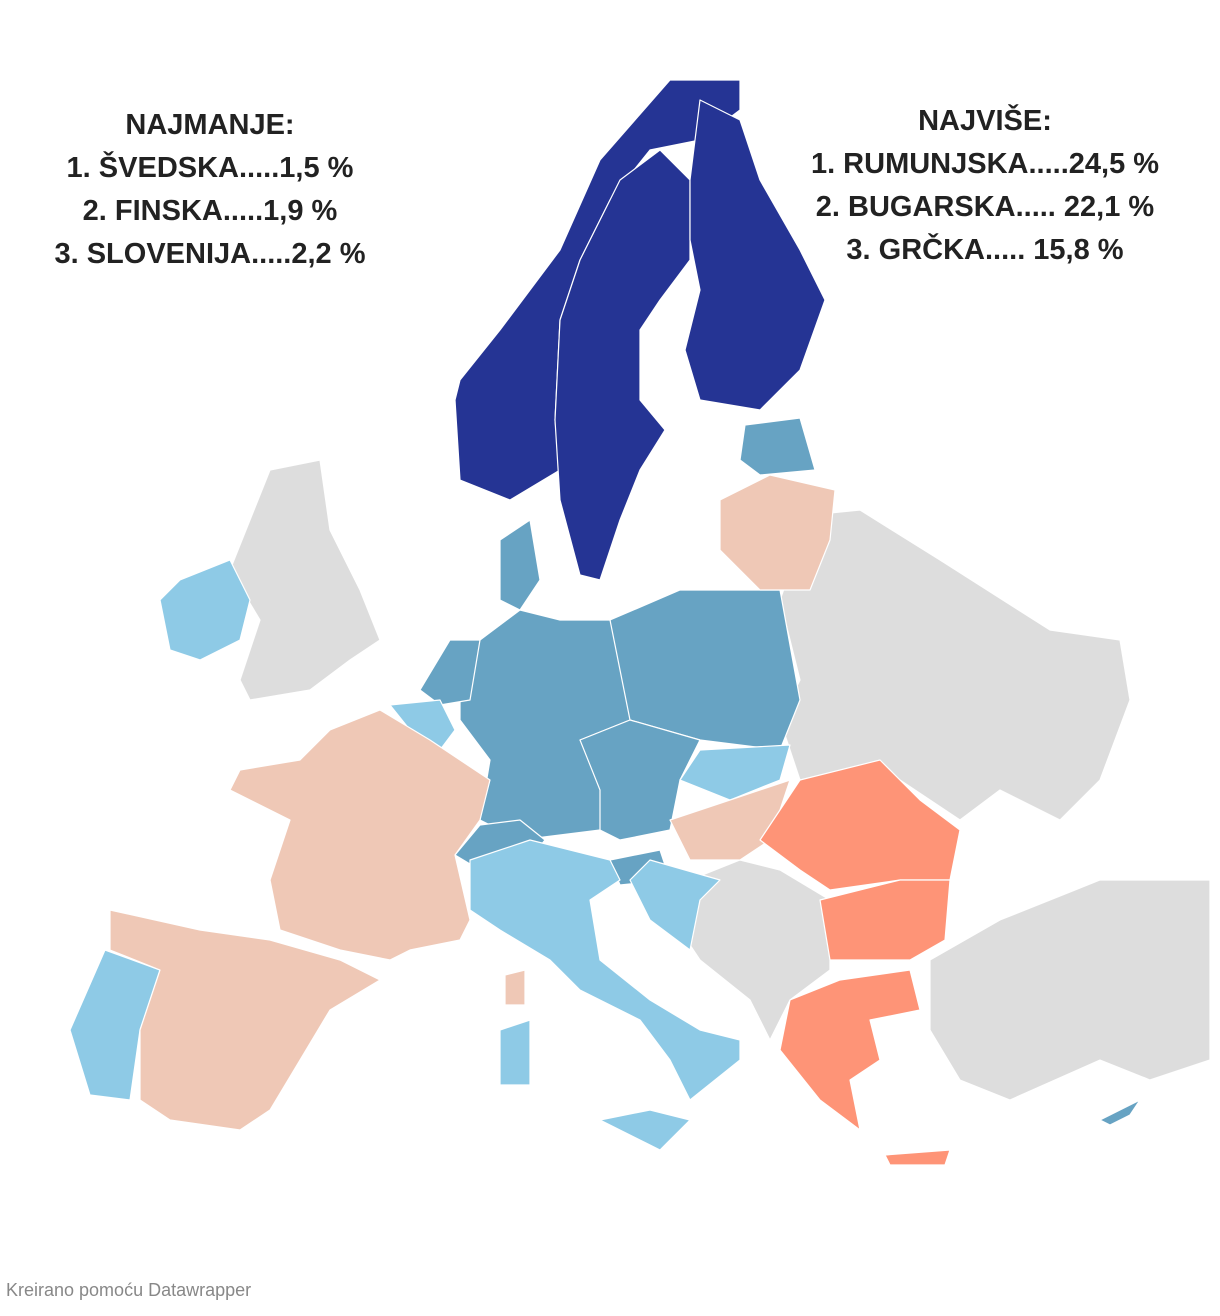  Describe the element at coordinates (985, 164) in the screenshot. I see `note-line: 1. RUMUNJSKA.....24,5 %` at that location.